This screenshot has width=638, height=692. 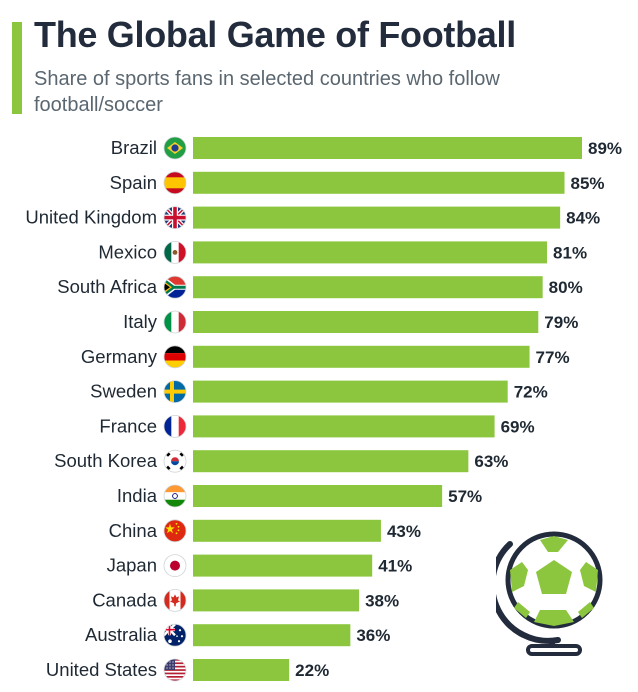 What do you see at coordinates (605, 148) in the screenshot?
I see `value-label: 89%` at bounding box center [605, 148].